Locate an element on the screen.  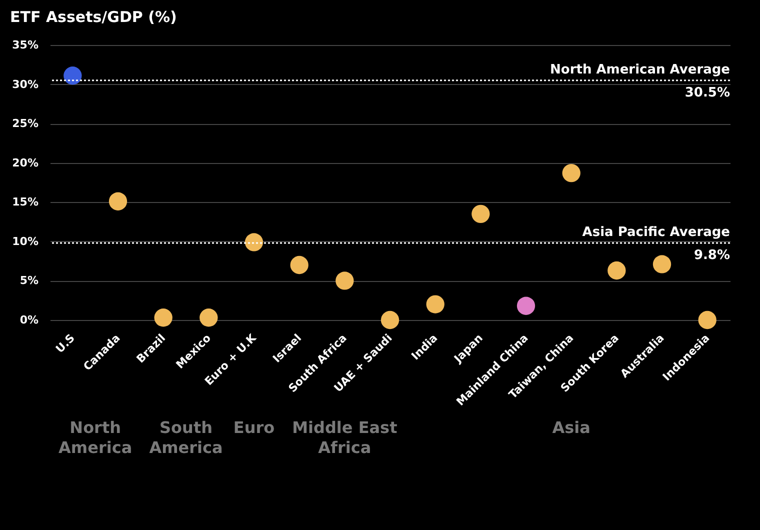
y-tick-label: 5% is located at coordinates (29, 281).